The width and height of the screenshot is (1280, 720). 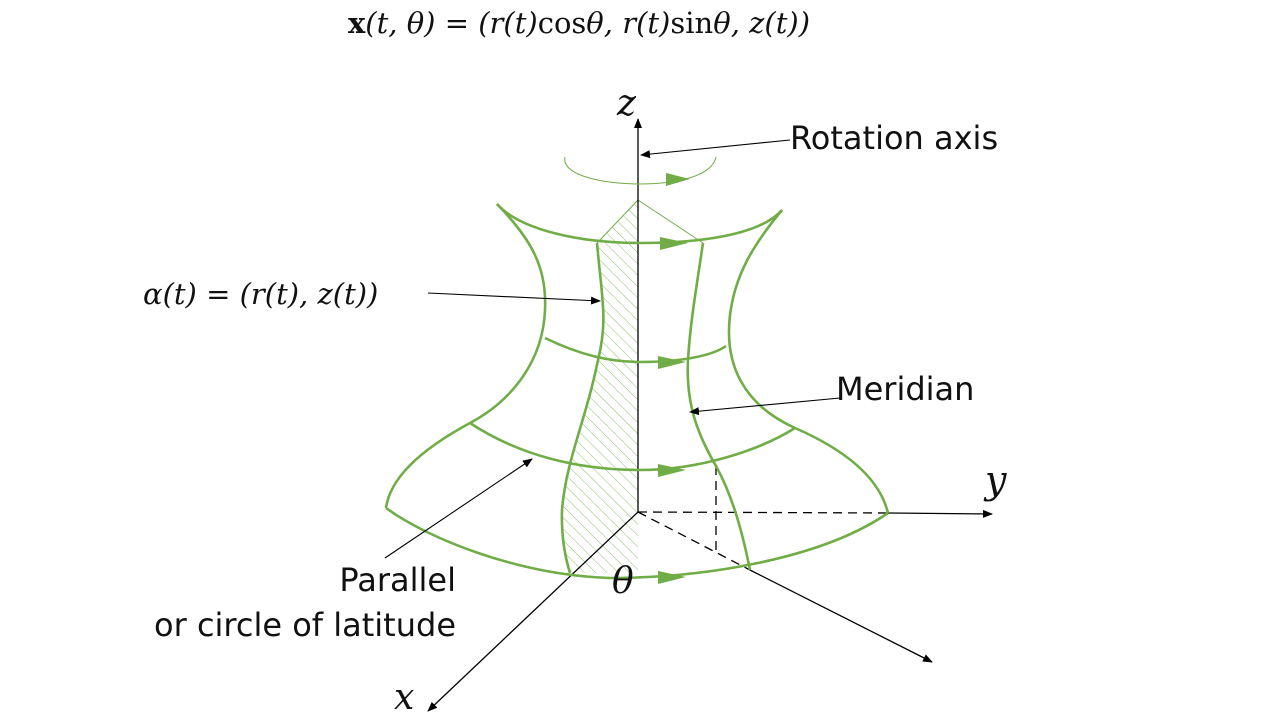 What do you see at coordinates (763, 512) in the screenshot?
I see `y-axis-hidden` at bounding box center [763, 512].